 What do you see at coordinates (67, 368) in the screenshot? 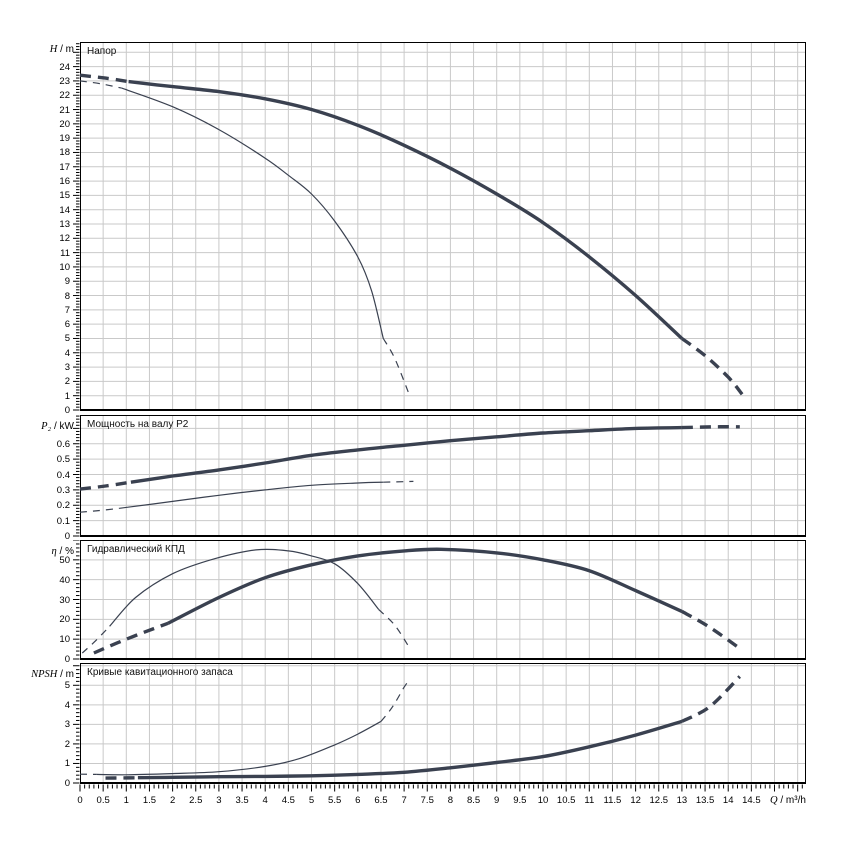
I see `y-tick-label-head: 3` at bounding box center [67, 368].